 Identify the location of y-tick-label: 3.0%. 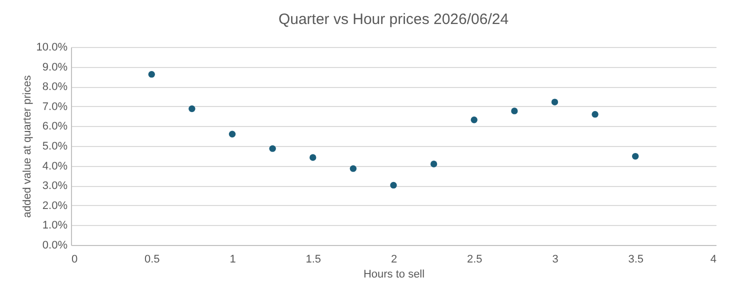
(55, 186).